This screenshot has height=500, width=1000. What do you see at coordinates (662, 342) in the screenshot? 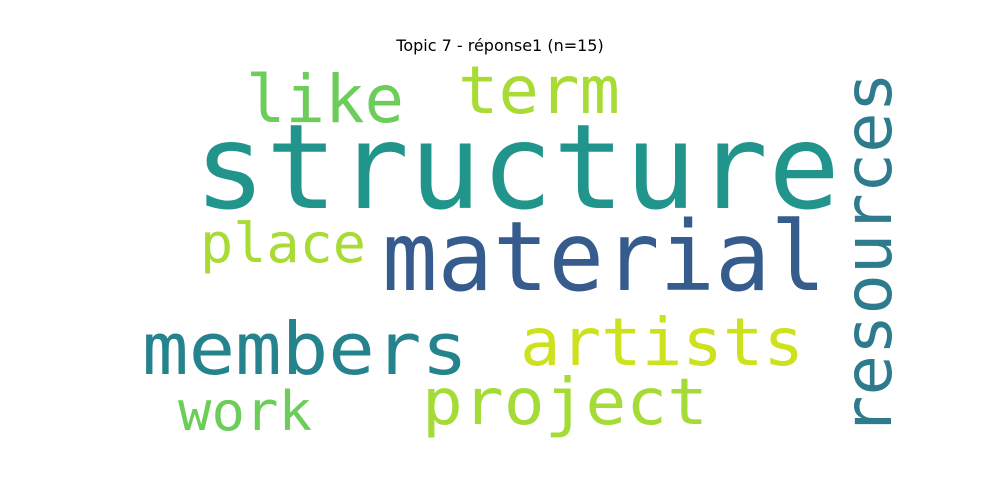
I see `word-artists: artists` at bounding box center [662, 342].